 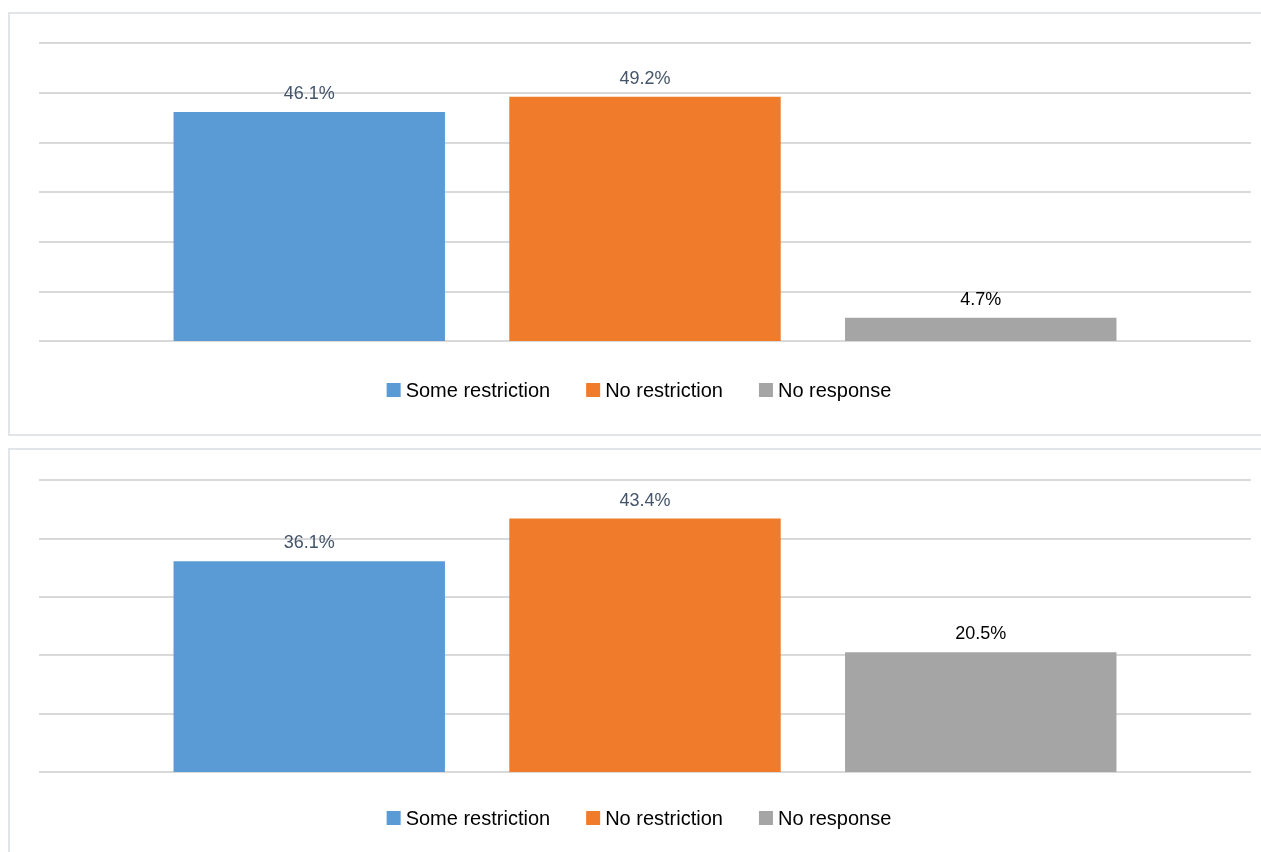 What do you see at coordinates (309, 542) in the screenshot?
I see `data-label: 36.1%` at bounding box center [309, 542].